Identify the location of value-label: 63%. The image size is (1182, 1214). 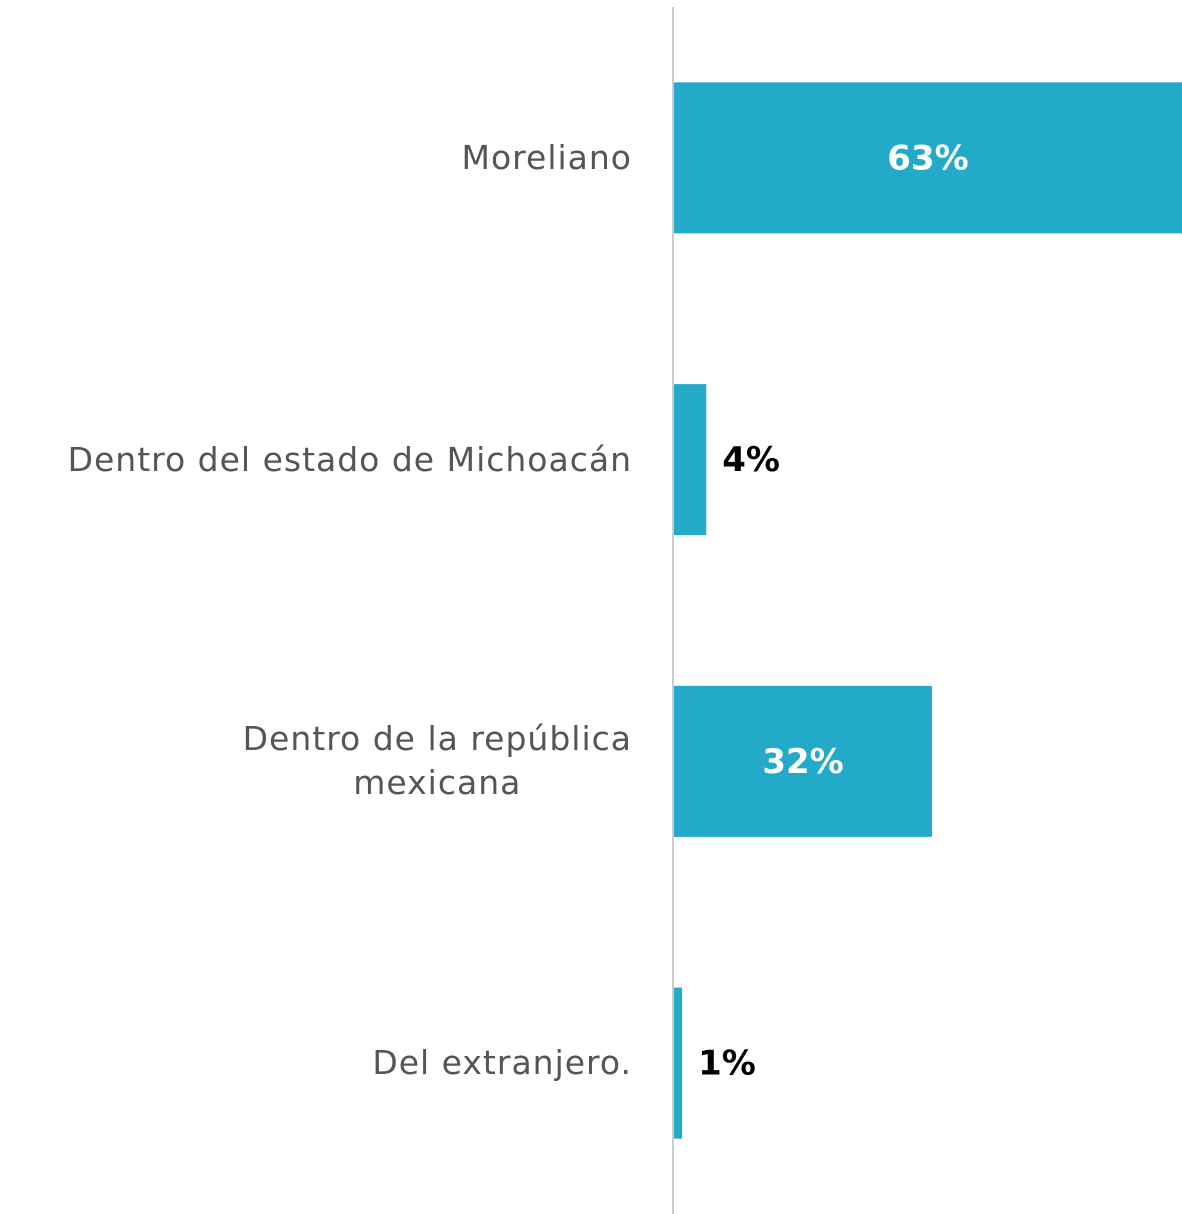
(927, 158).